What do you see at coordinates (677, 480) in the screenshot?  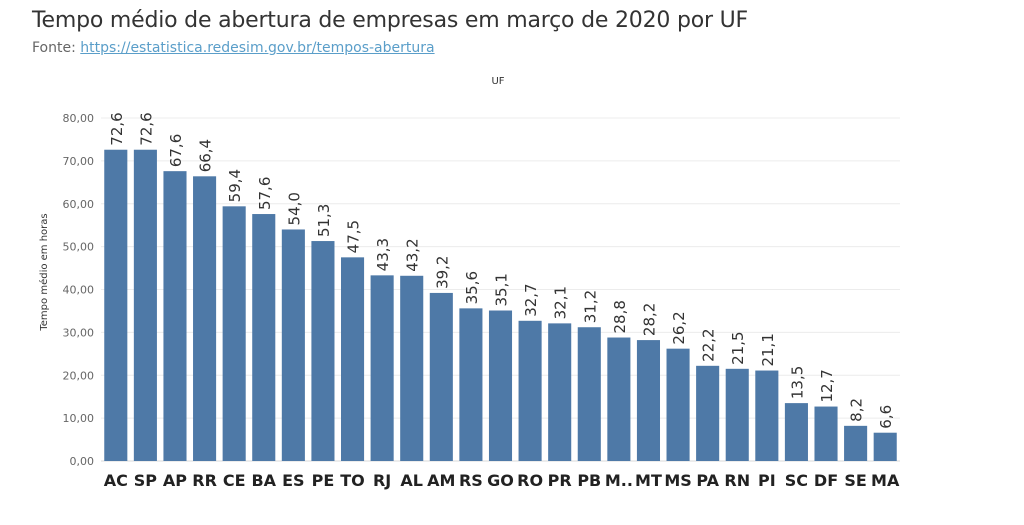 I see `x-tick-label: MS` at bounding box center [677, 480].